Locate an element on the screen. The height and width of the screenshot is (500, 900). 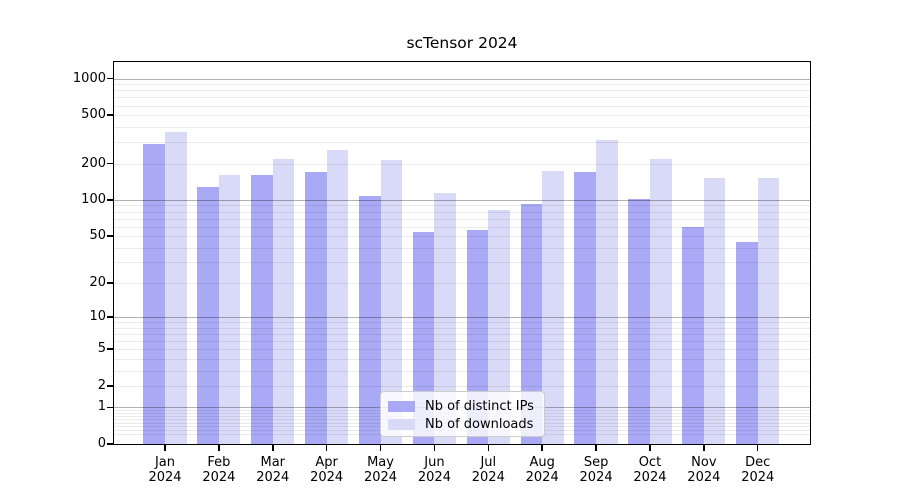
y-tick-label: 200 is located at coordinates (93, 163).